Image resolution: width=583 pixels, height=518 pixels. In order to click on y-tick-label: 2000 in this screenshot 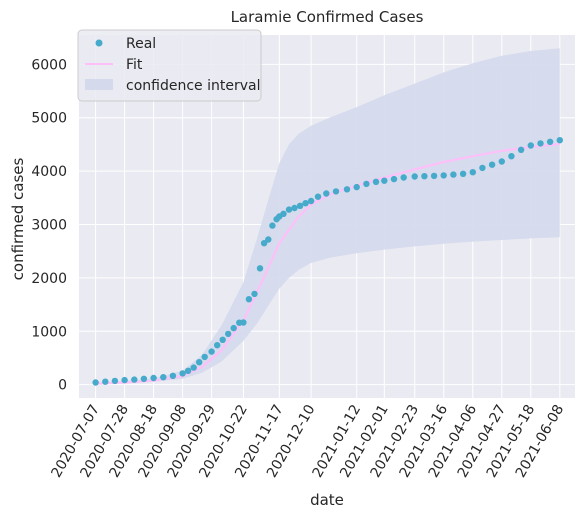, I will do `click(49, 279)`.